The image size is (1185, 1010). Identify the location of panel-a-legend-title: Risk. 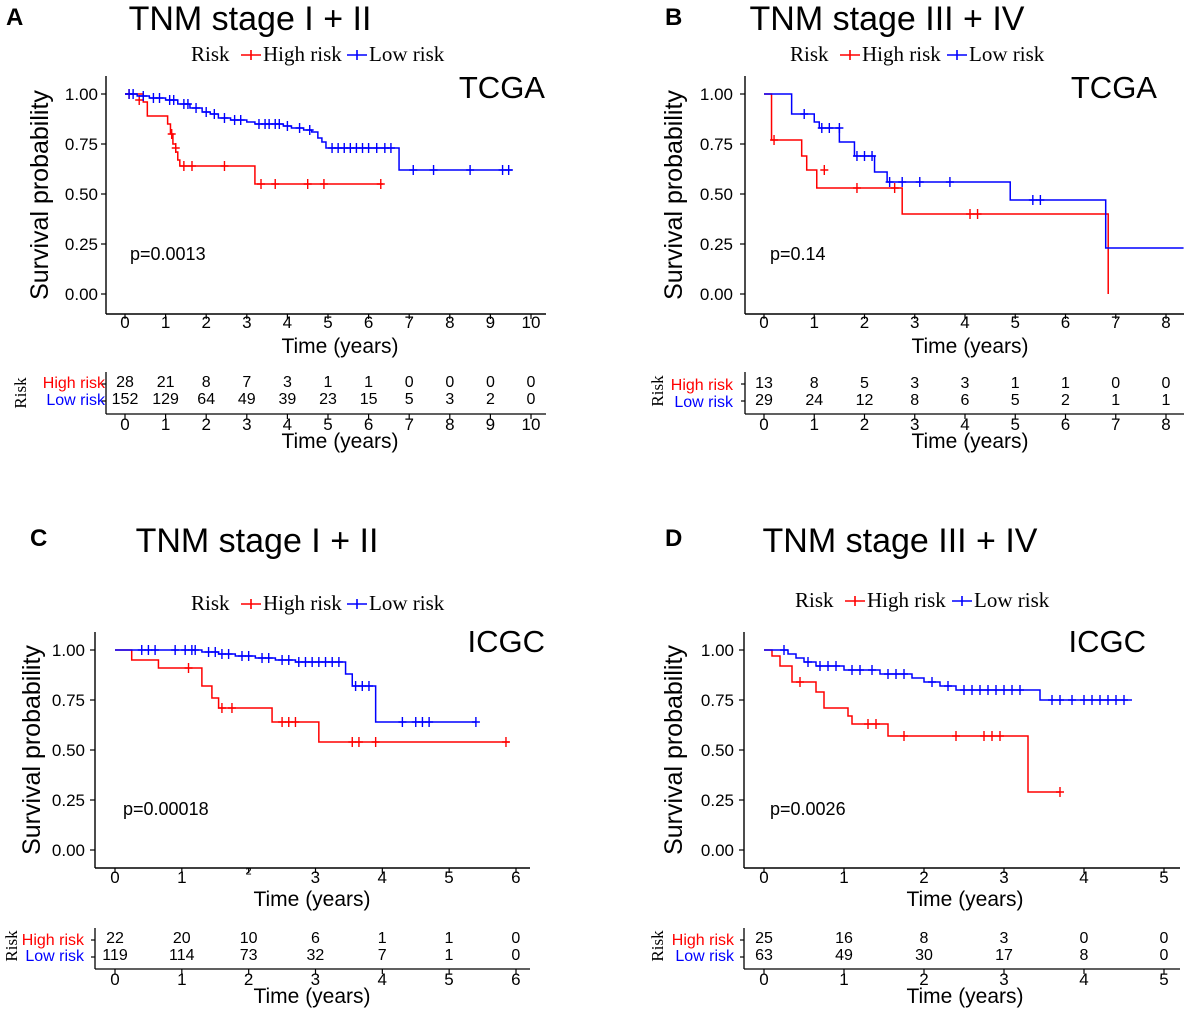
(210, 54).